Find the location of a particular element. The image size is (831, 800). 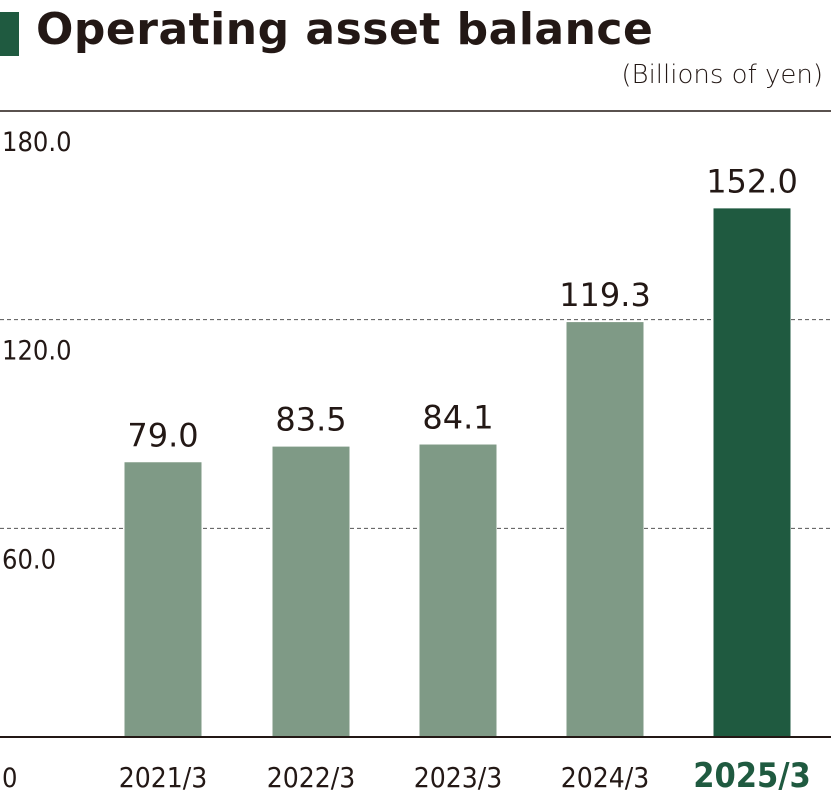

data-label: 83.5 is located at coordinates (310, 420).